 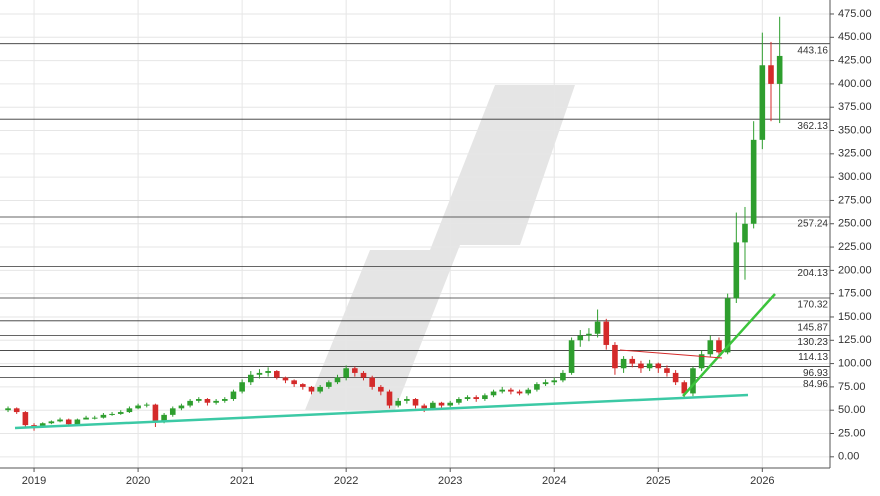 I want to click on x-tick-label: 2021, so click(x=242, y=481).